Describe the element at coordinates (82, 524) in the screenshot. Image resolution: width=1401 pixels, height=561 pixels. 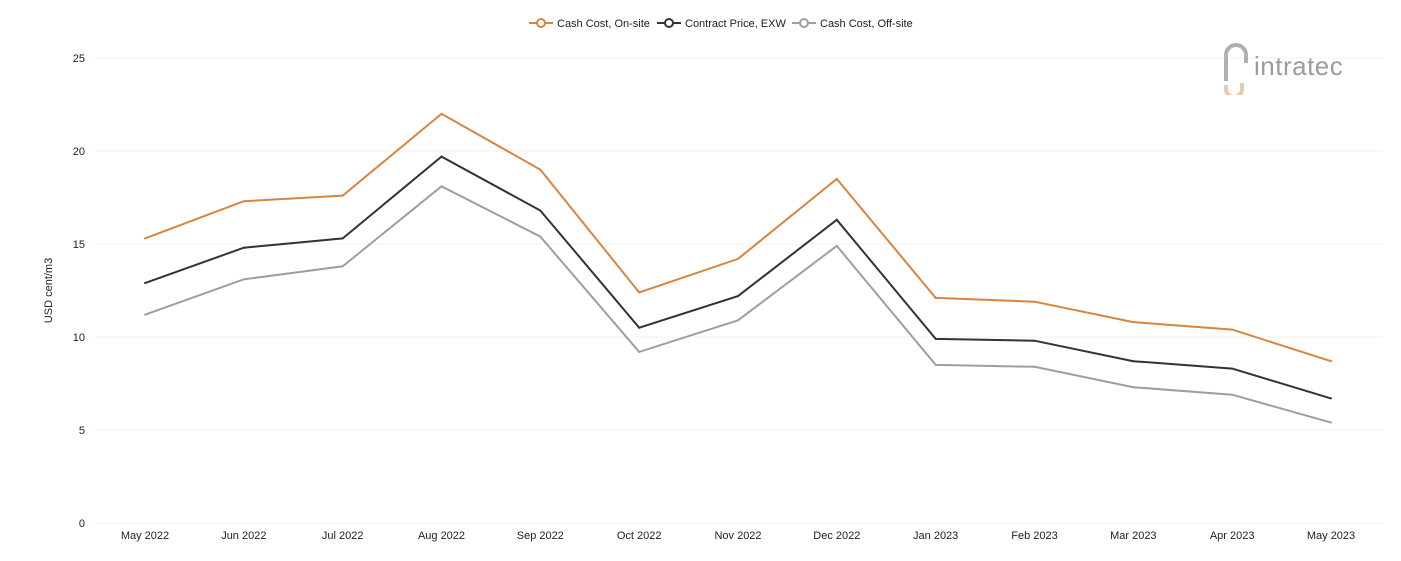
I see `y-tick-label: 0` at that location.